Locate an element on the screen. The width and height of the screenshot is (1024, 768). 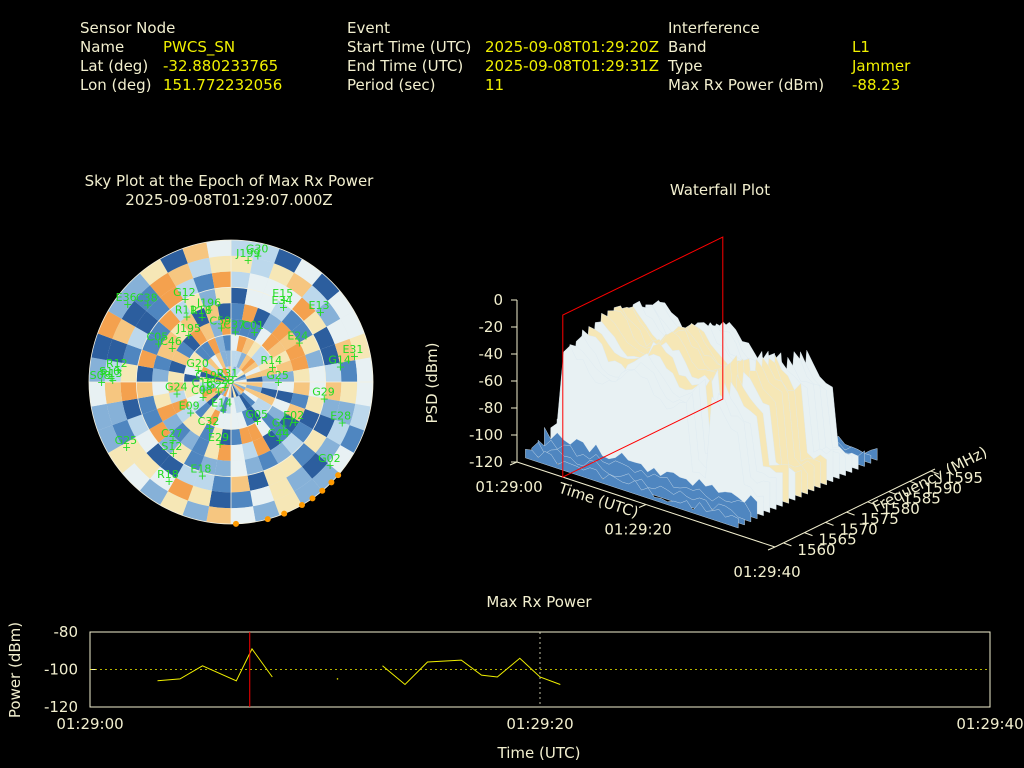
satellite-label: S12 is located at coordinates (171, 446).